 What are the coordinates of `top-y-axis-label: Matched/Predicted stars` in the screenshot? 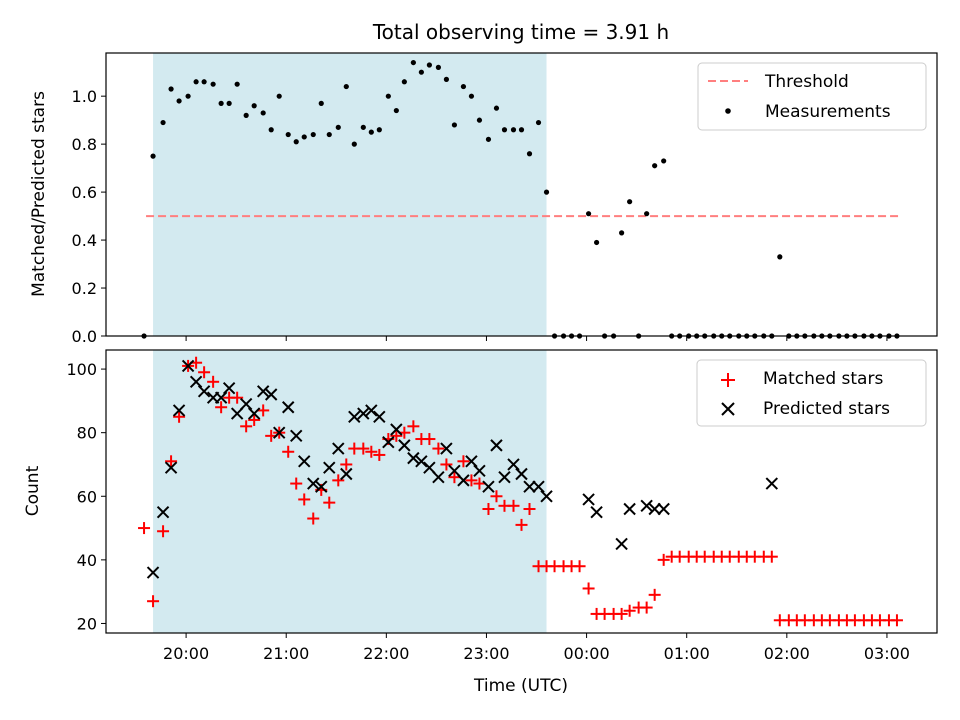 It's located at (39, 194).